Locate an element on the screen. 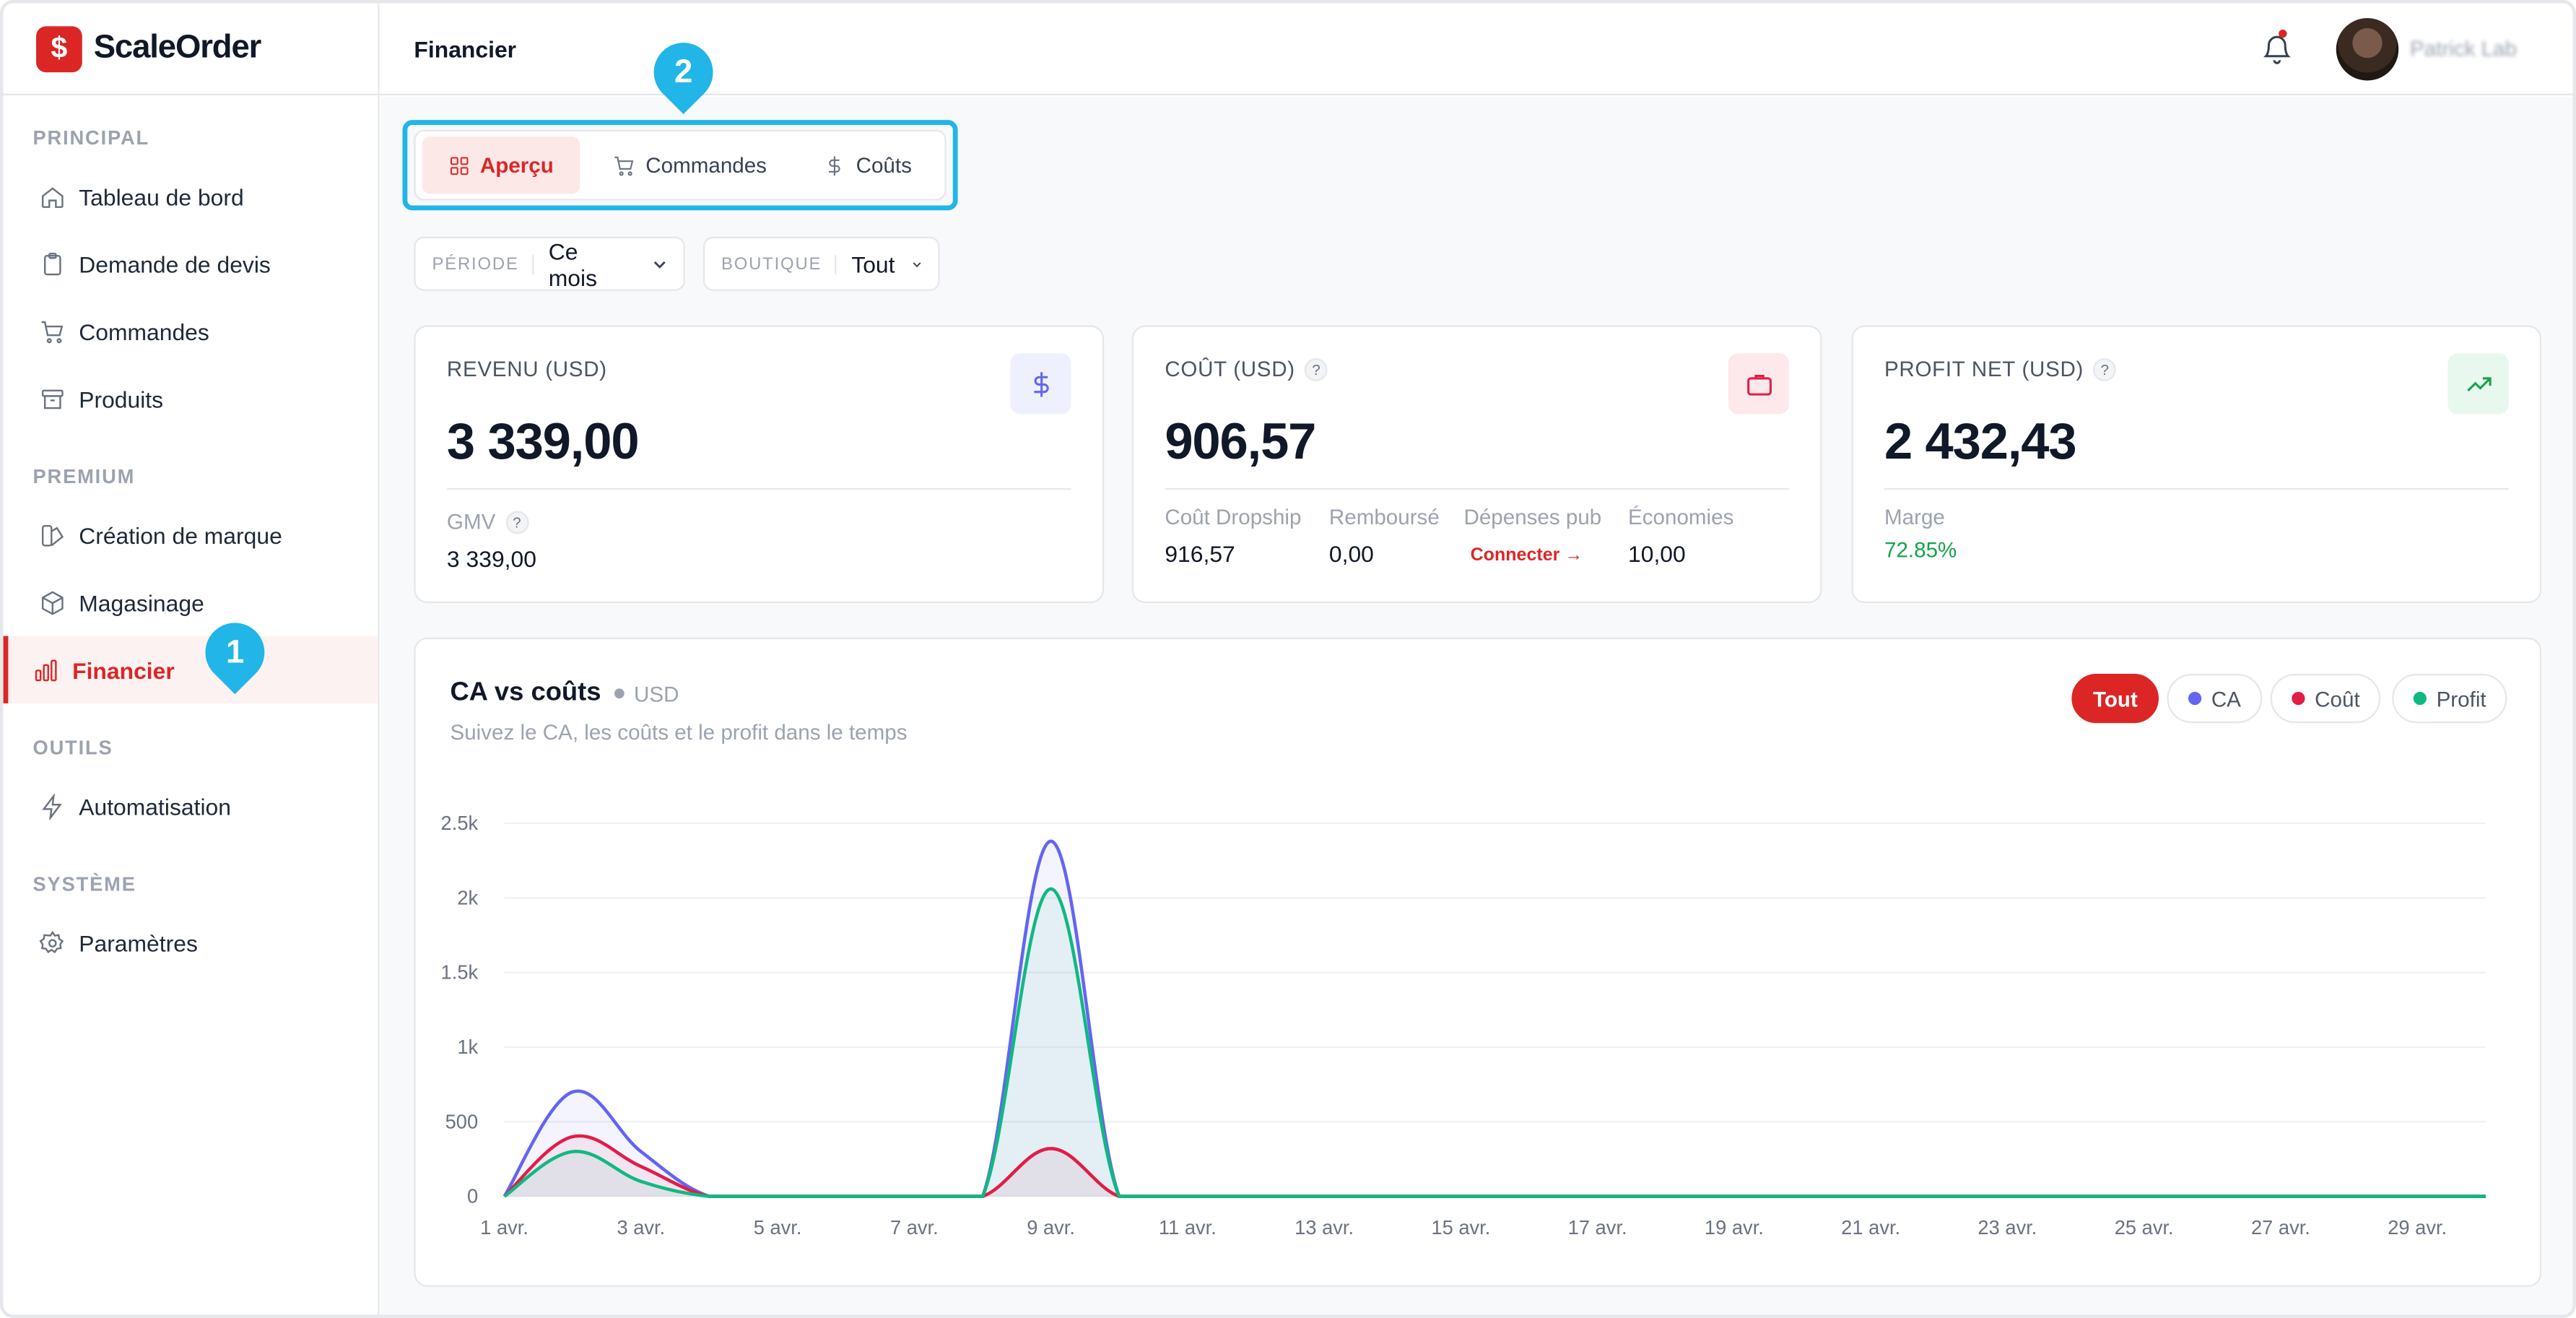 This screenshot has height=1318, width=2576. sidebar-item-label: Paramètres is located at coordinates (138, 942).